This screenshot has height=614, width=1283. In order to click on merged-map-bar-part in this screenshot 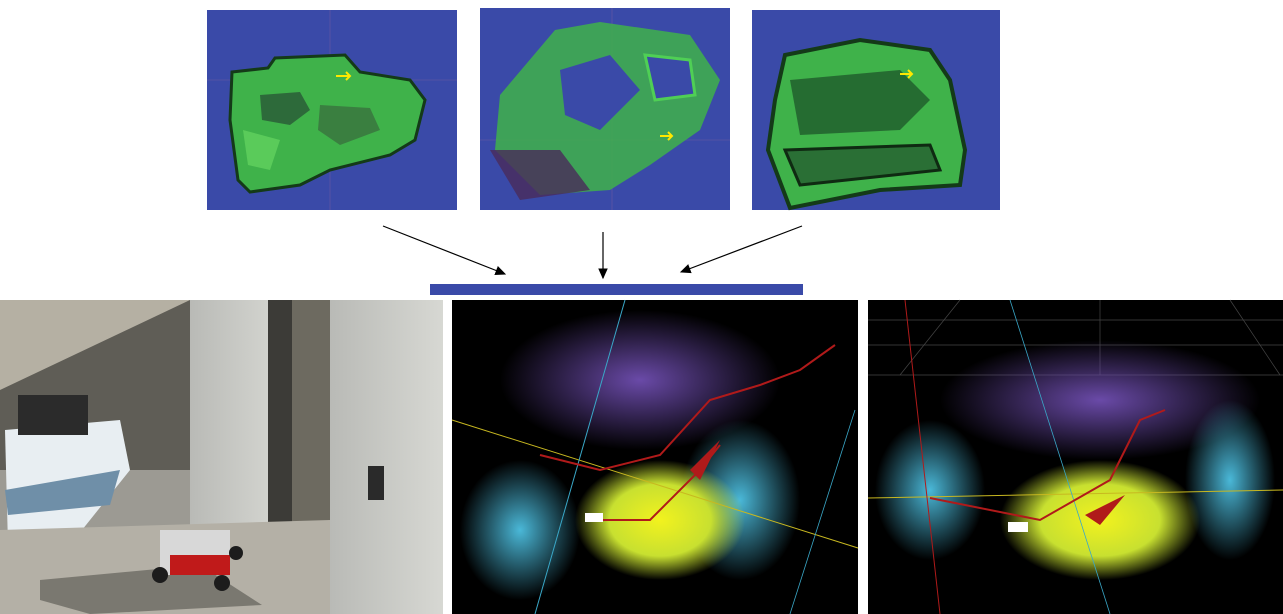, I will do `click(616, 289)`.